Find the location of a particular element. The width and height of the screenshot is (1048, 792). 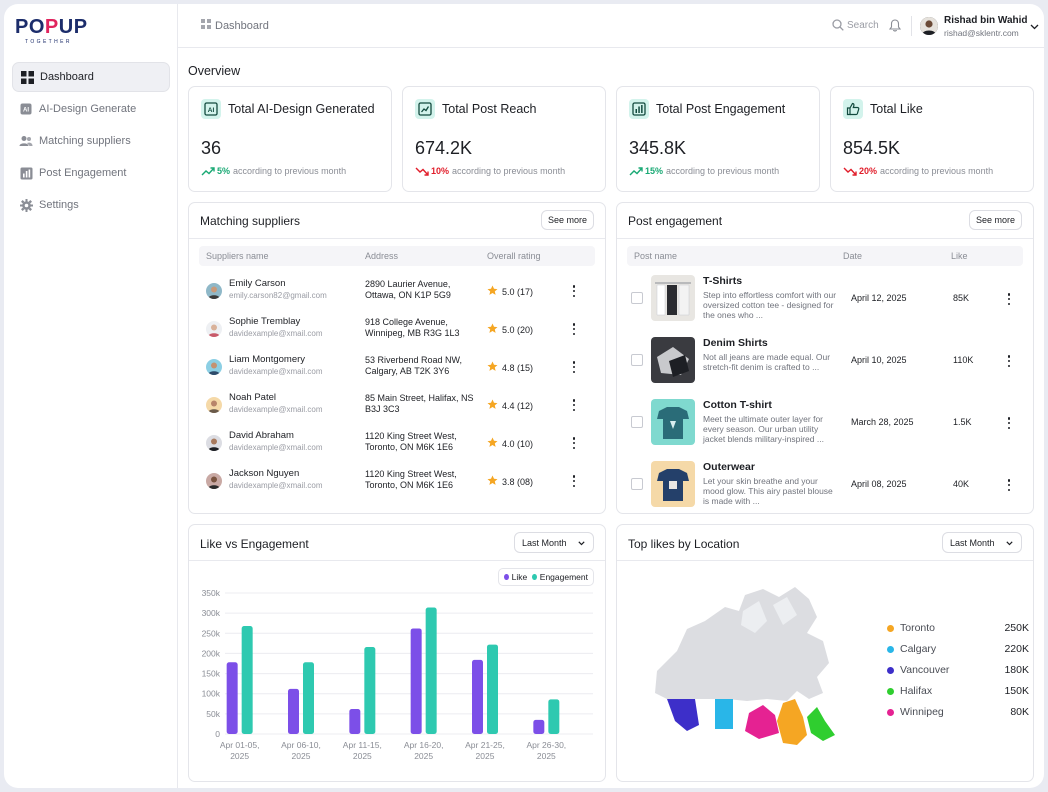

post-date: April 10, 2025 is located at coordinates (879, 360).